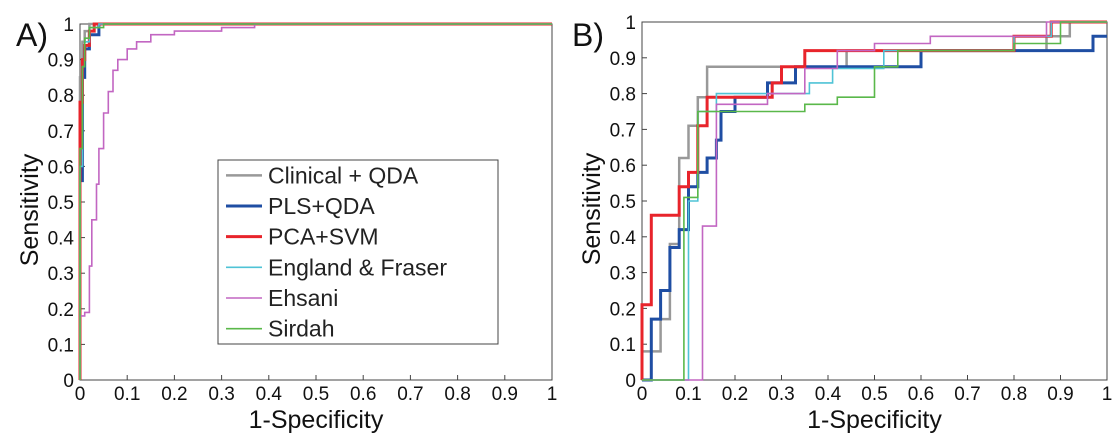 The height and width of the screenshot is (433, 1113). Describe the element at coordinates (588, 35) in the screenshot. I see `panel-label: B)` at that location.